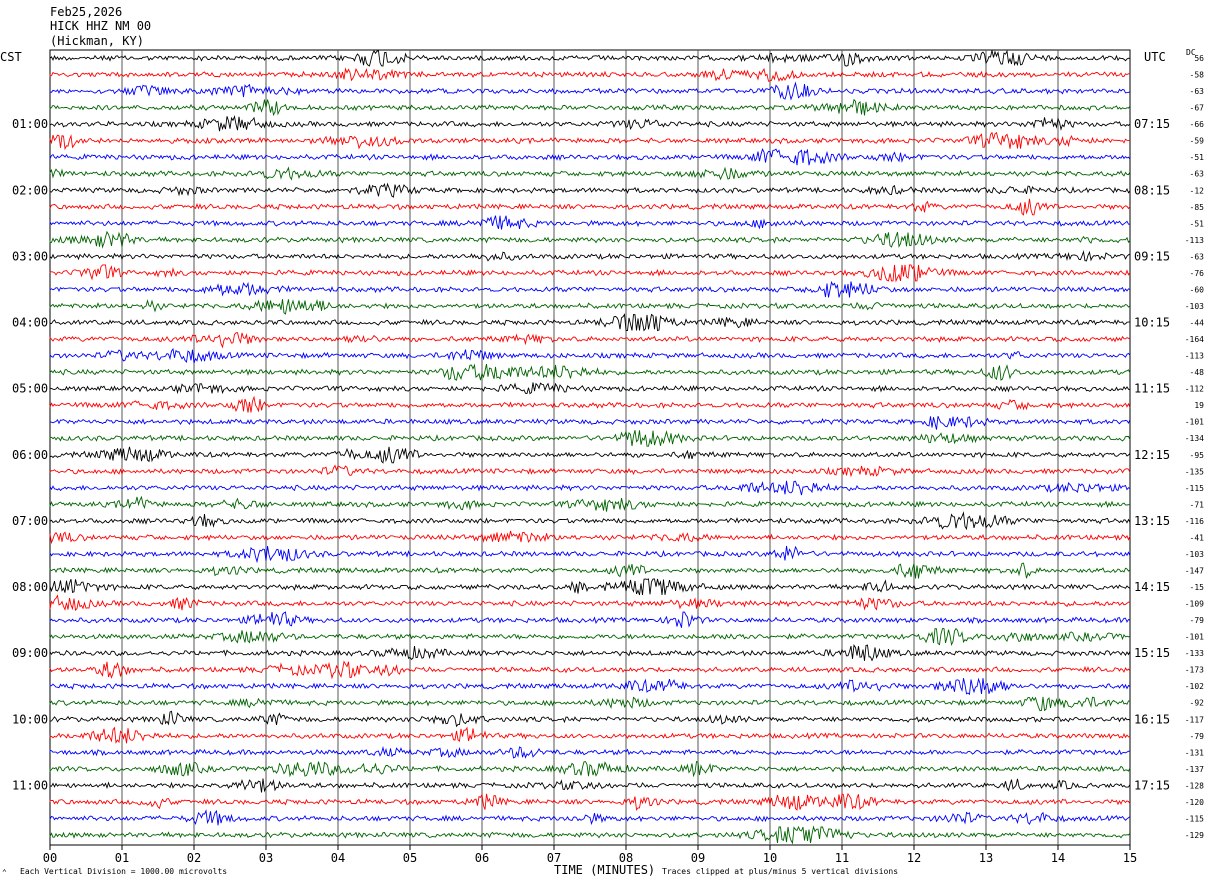  What do you see at coordinates (11, 57) in the screenshot?
I see `left-timezone-label: CST` at bounding box center [11, 57].